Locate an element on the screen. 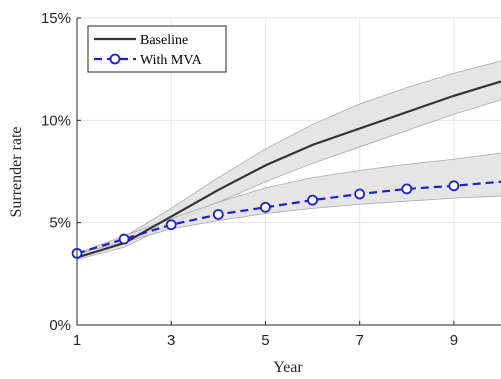  legend: Baseline With MVA is located at coordinates (157, 49).